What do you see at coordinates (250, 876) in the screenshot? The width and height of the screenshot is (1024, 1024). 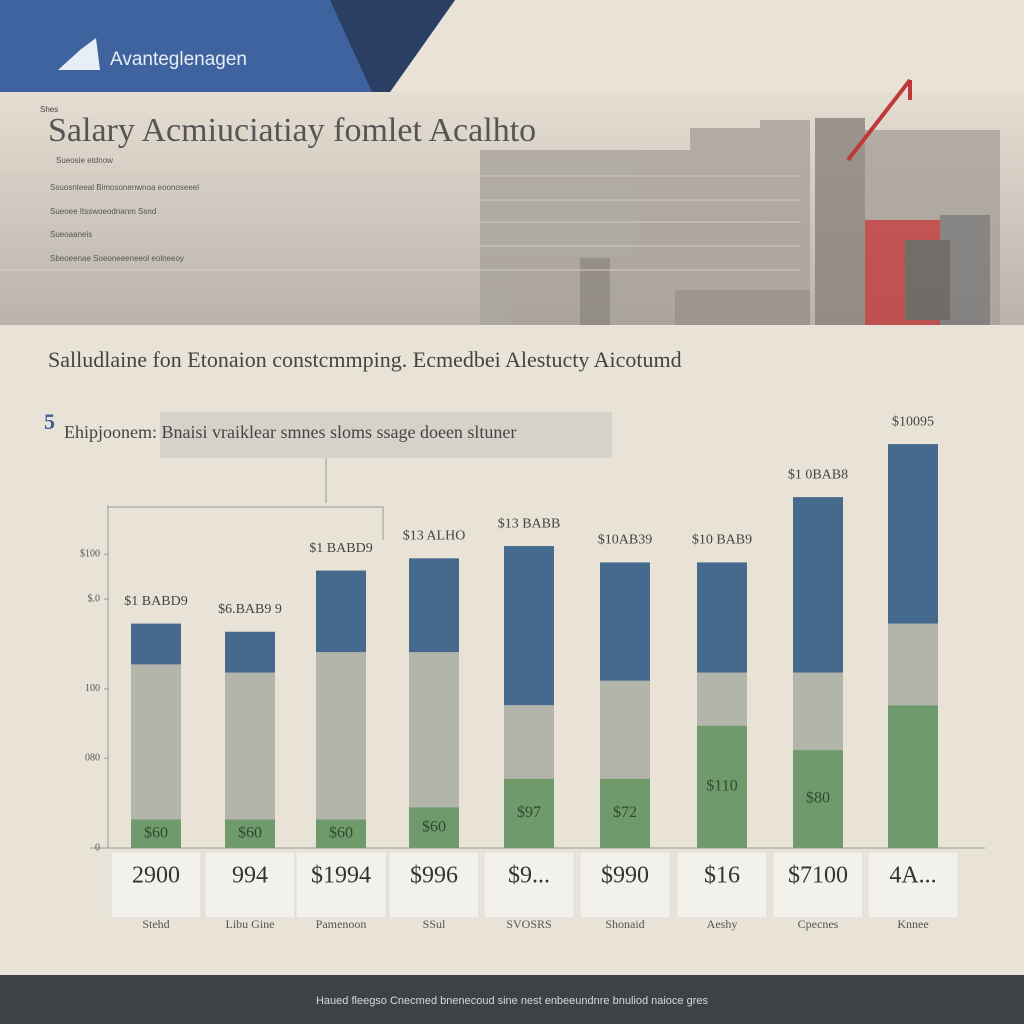 I see `table-value: 994` at bounding box center [250, 876].